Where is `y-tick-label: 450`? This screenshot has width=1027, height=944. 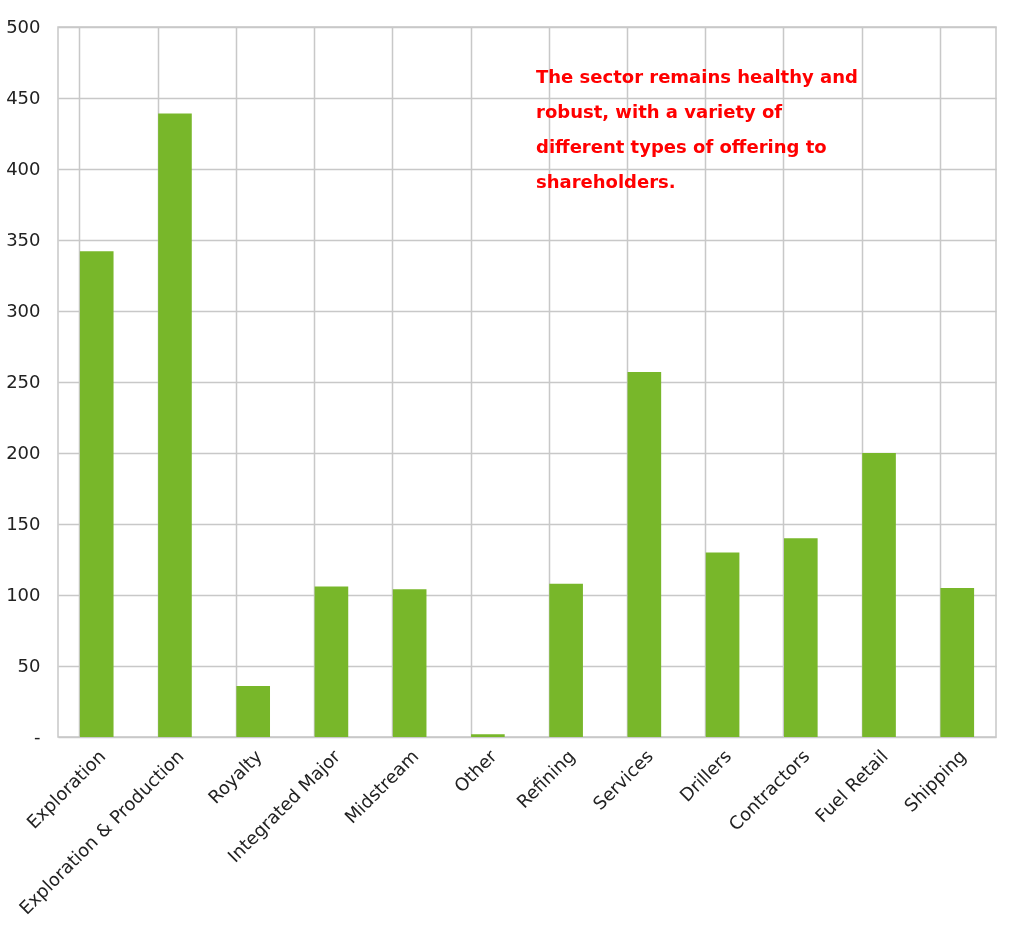 y-tick-label: 450 is located at coordinates (23, 97).